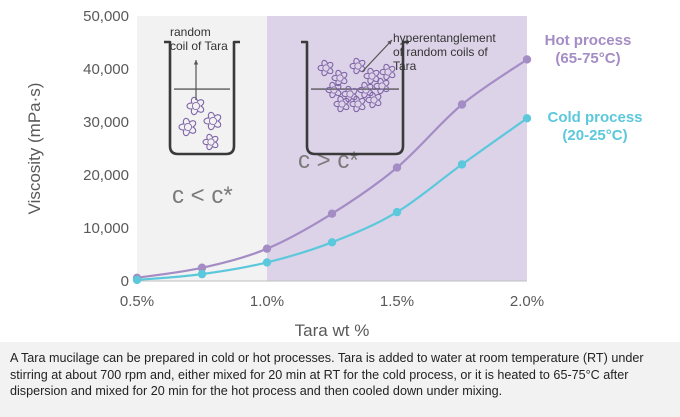 The height and width of the screenshot is (417, 680). What do you see at coordinates (190, 32) in the screenshot?
I see `annotation-text: random` at bounding box center [190, 32].